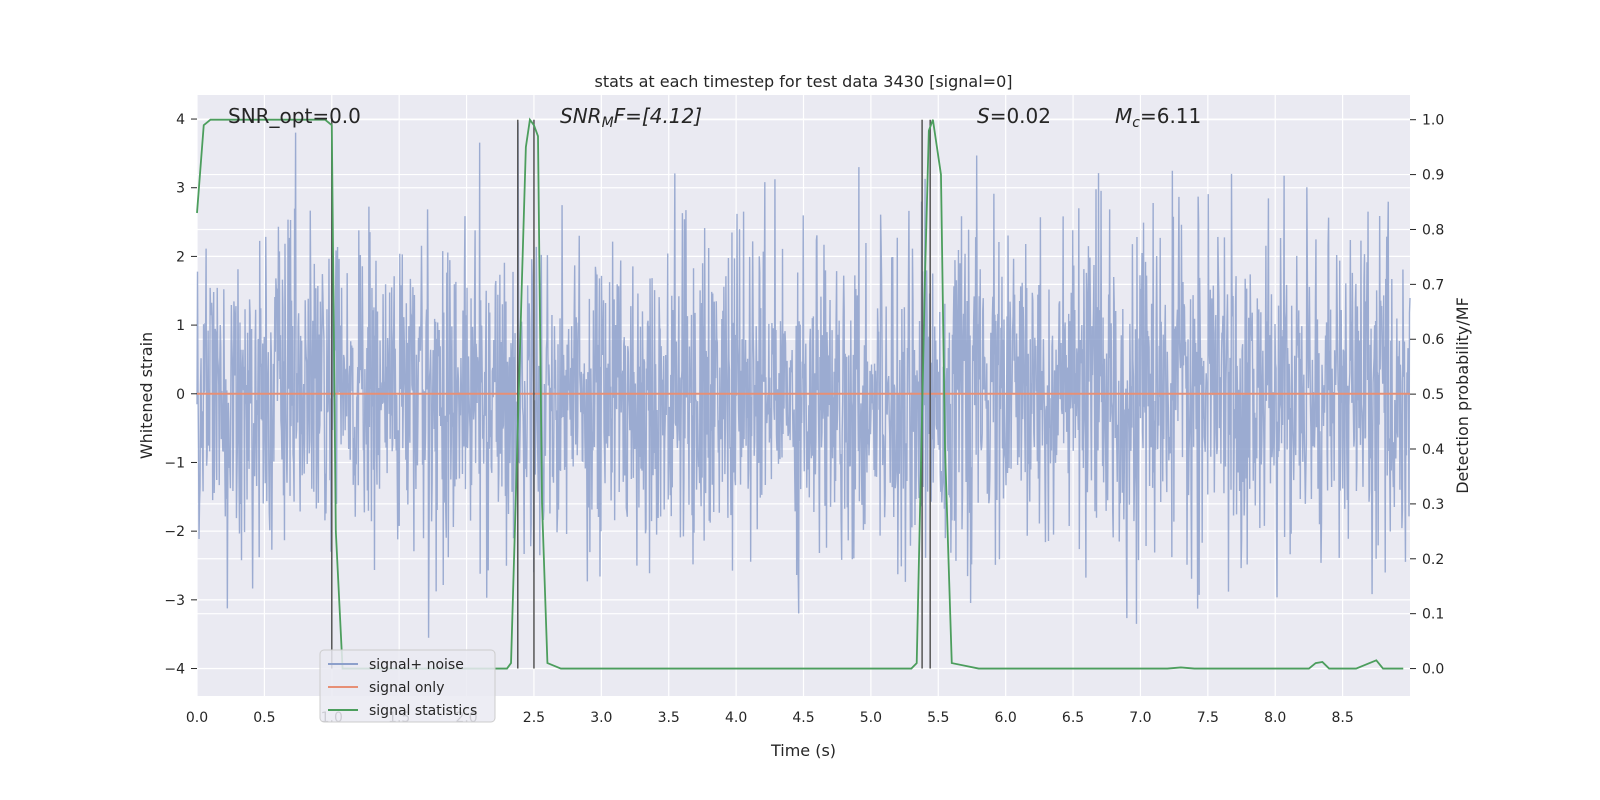  I want to click on legend-label: signal+ noise, so click(416, 665).